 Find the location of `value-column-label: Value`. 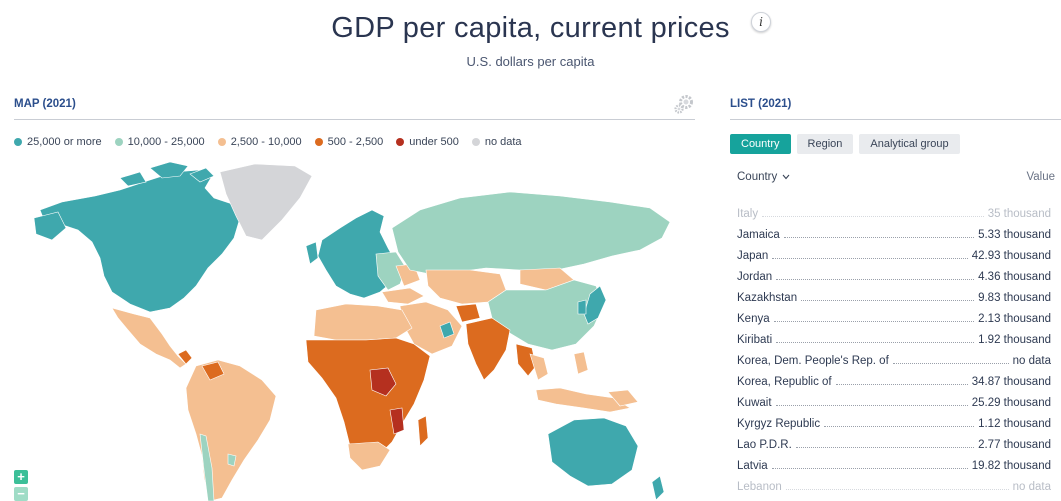

value-column-label: Value is located at coordinates (1040, 177).